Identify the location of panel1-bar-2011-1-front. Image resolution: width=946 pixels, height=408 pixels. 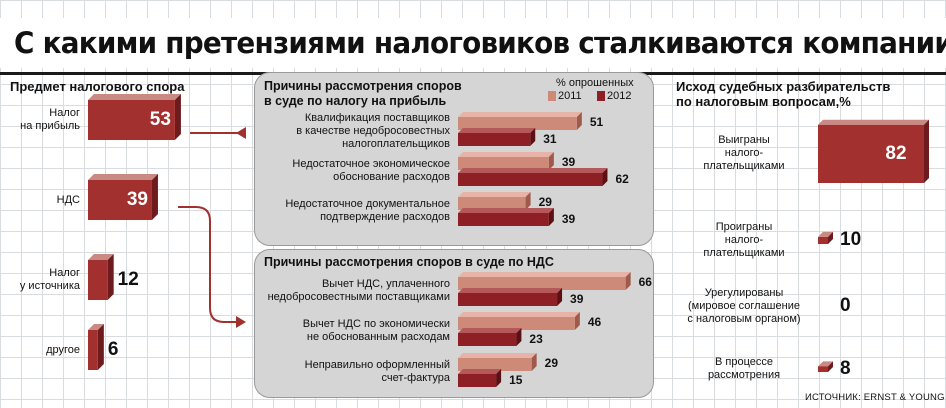
(503, 163).